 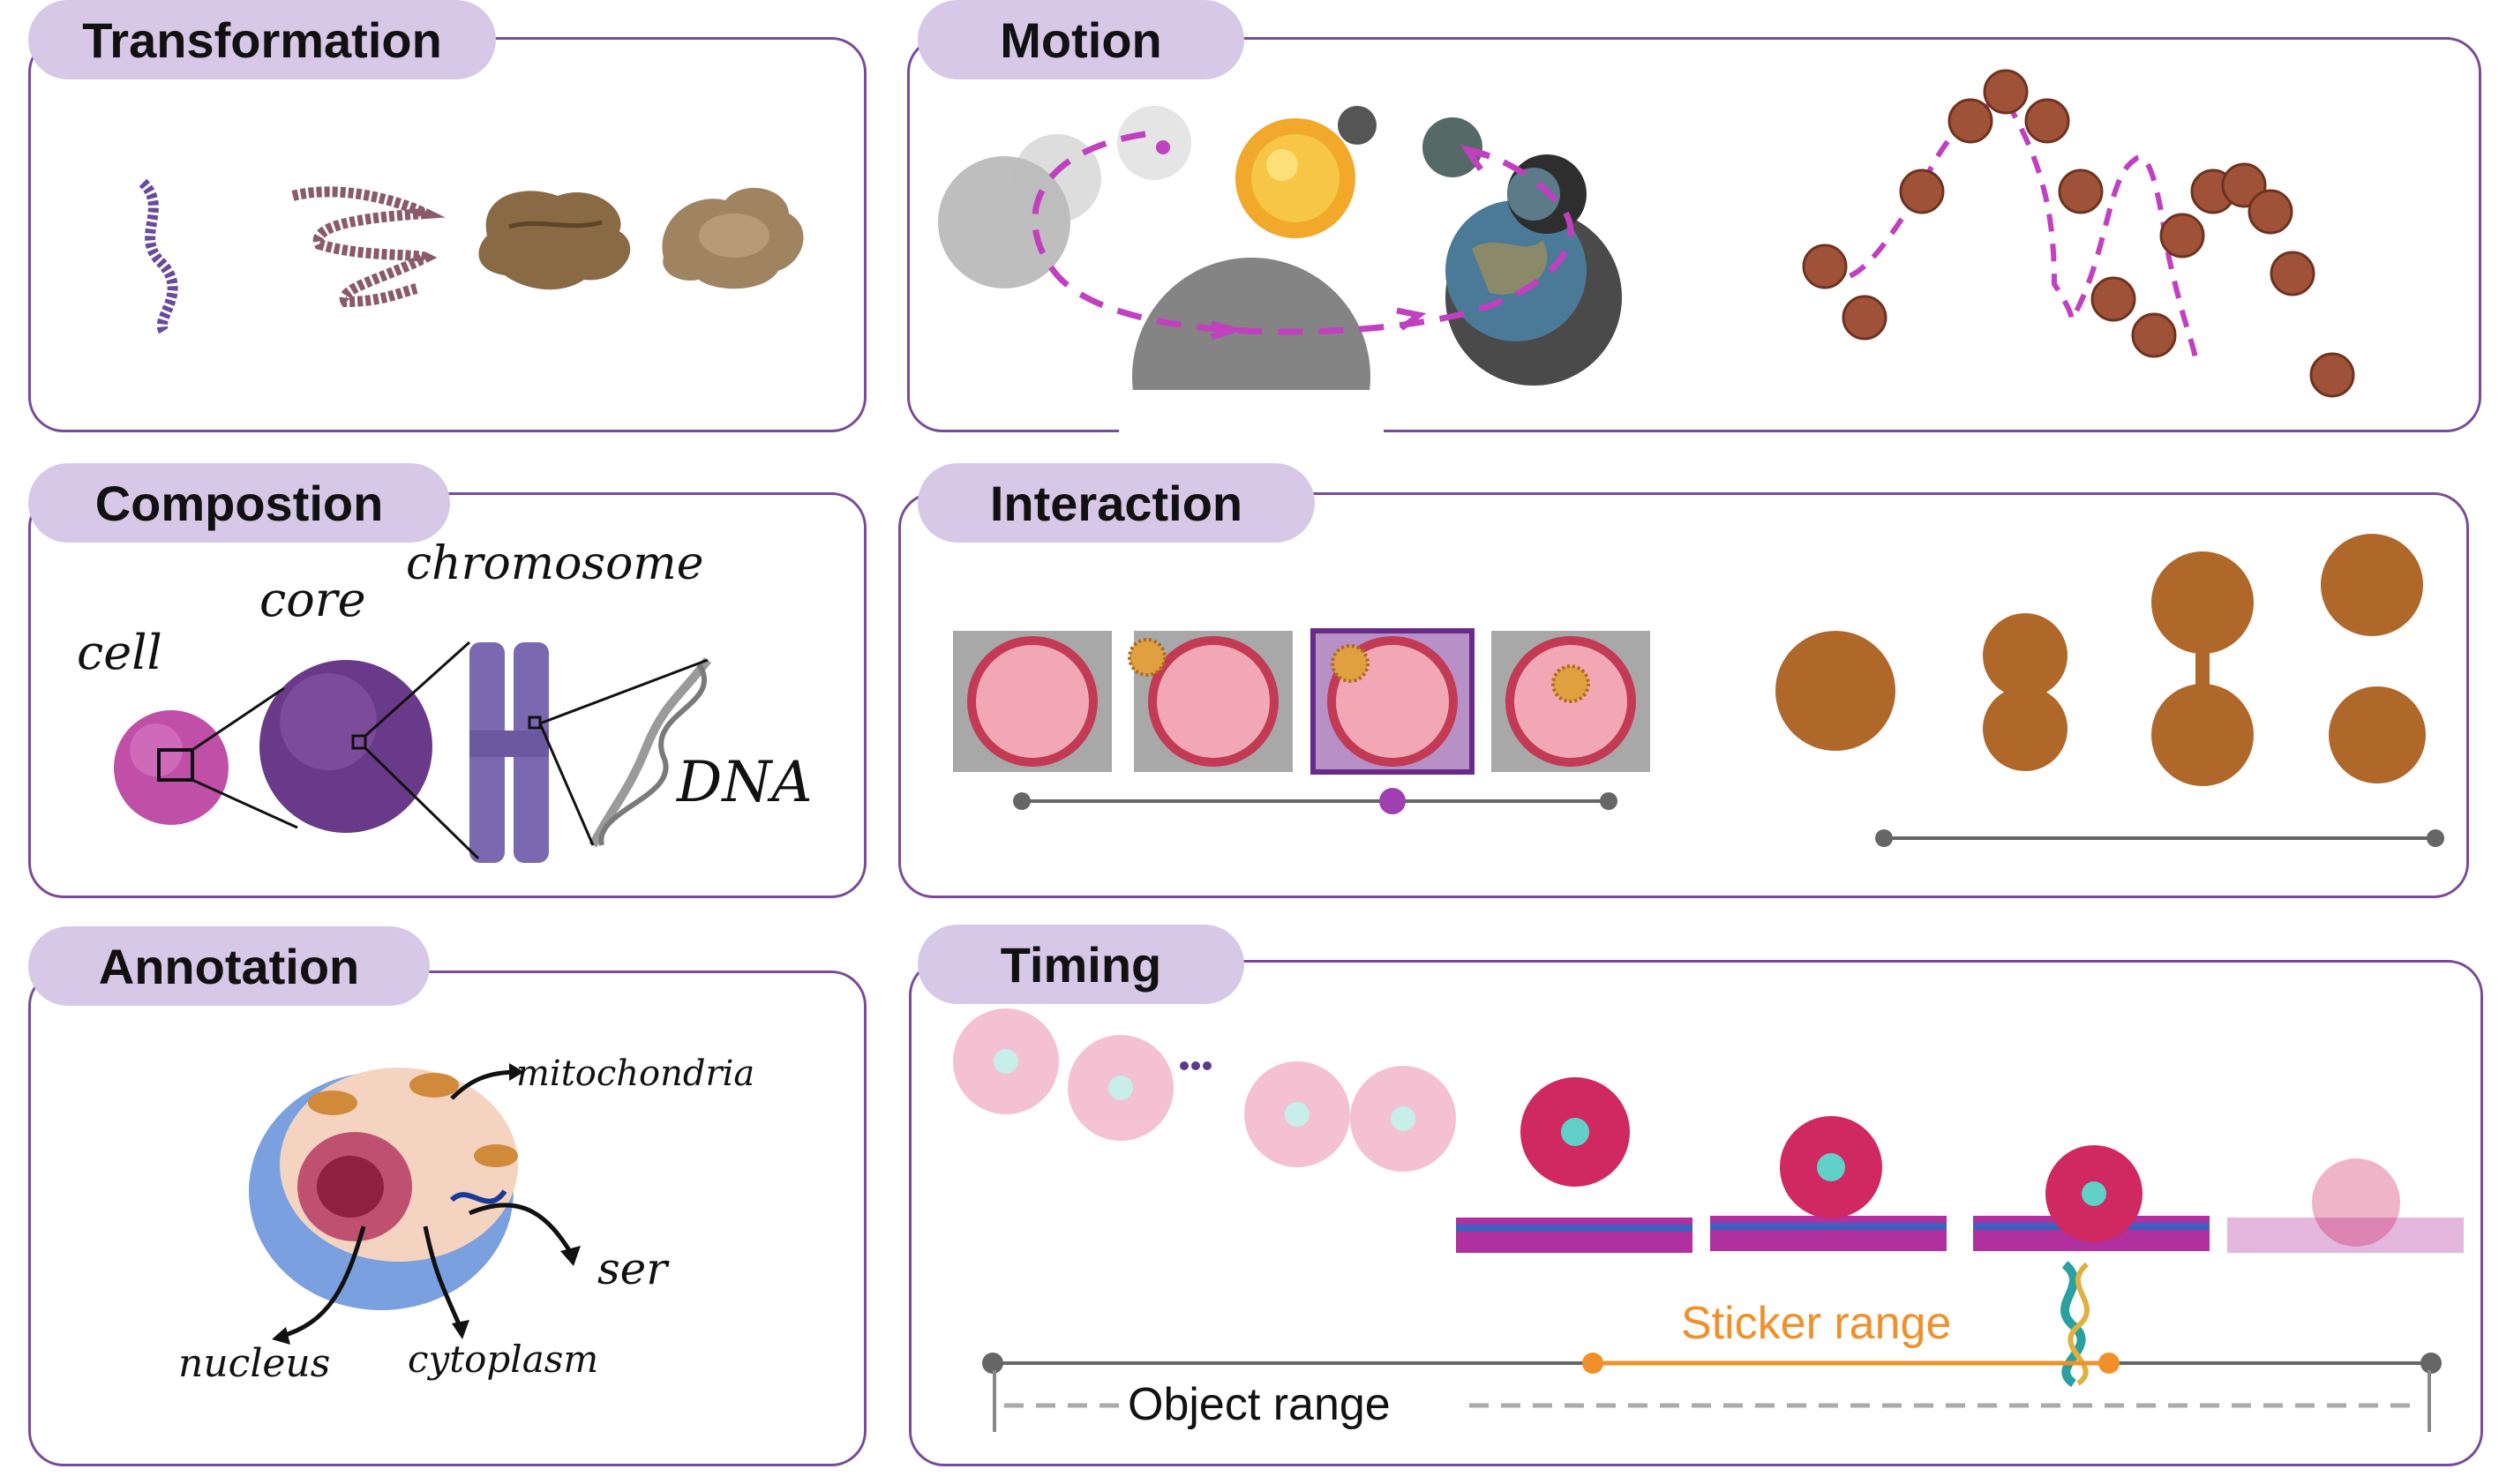 I want to click on interaction-illustrations, so click(x=1698, y=690).